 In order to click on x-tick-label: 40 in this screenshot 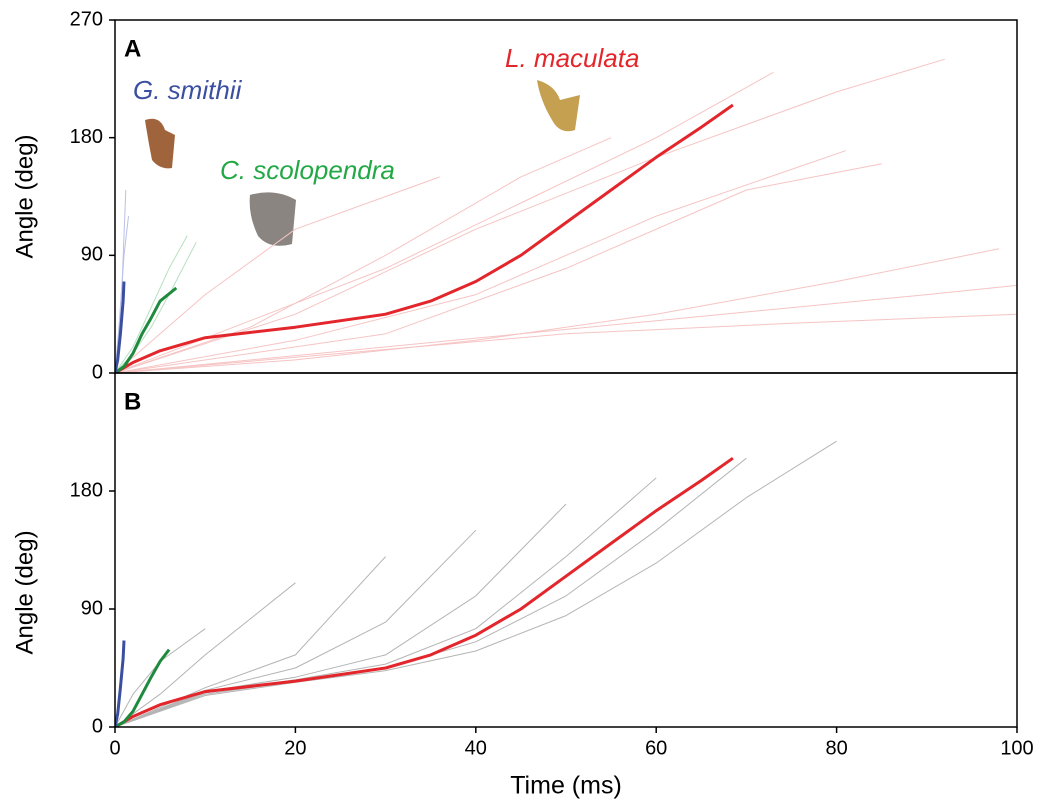, I will do `click(476, 748)`.